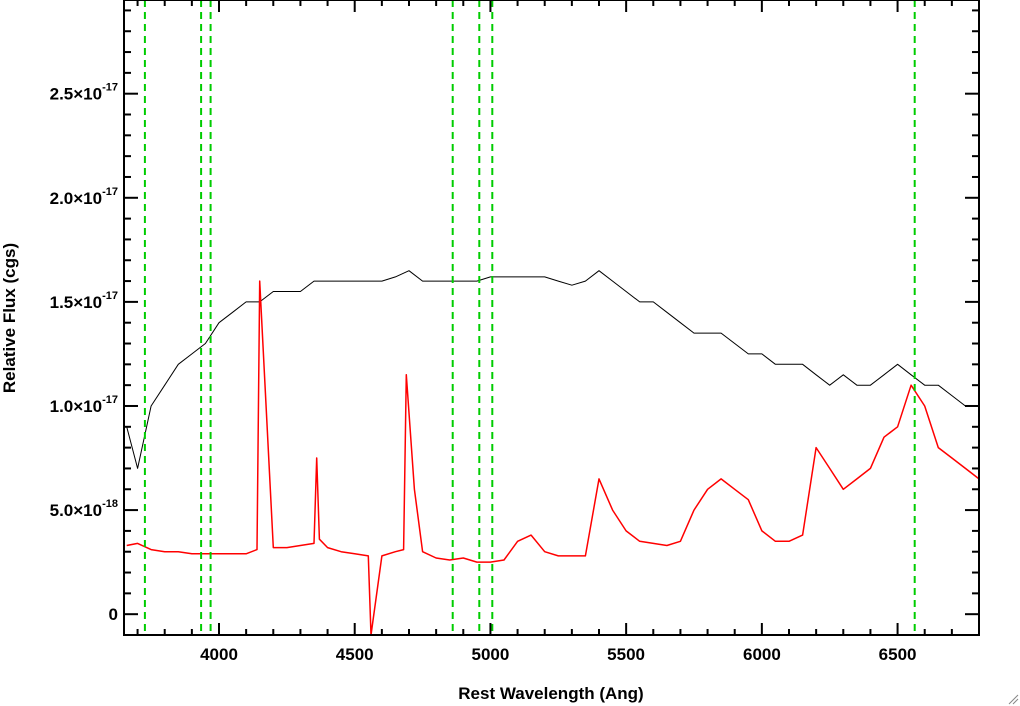  I want to click on x-tick-label: 6000, so click(762, 654).